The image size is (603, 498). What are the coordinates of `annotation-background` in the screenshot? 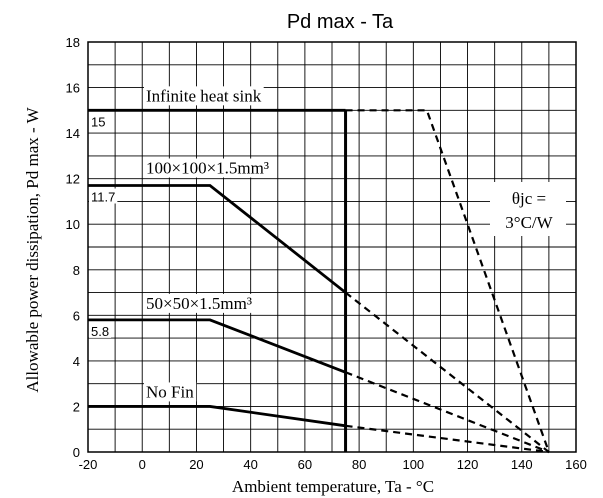 It's located at (528, 209).